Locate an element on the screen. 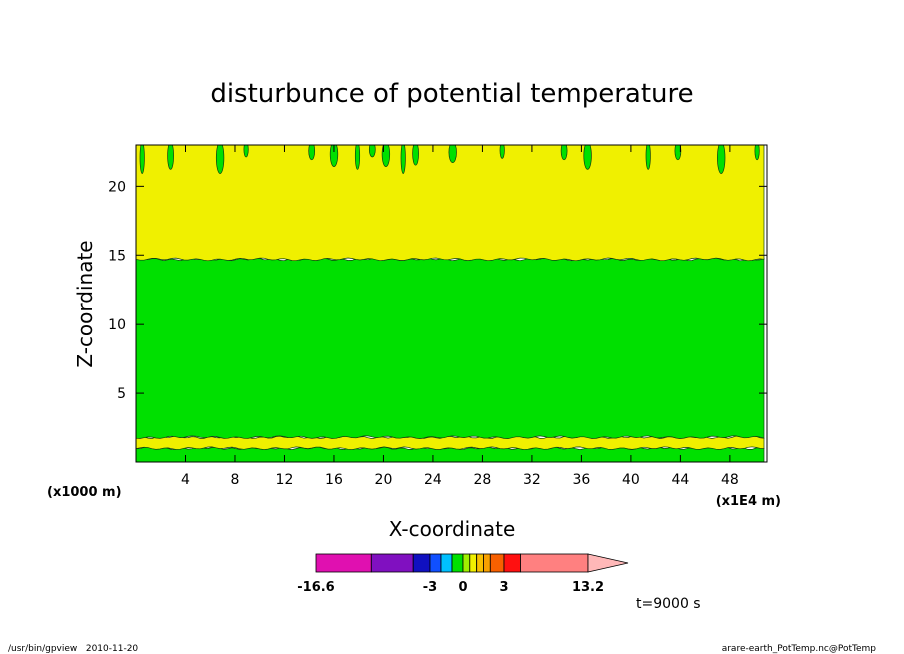 Image resolution: width=904 pixels, height=654 pixels. x-tick-label: 32 is located at coordinates (532, 480).